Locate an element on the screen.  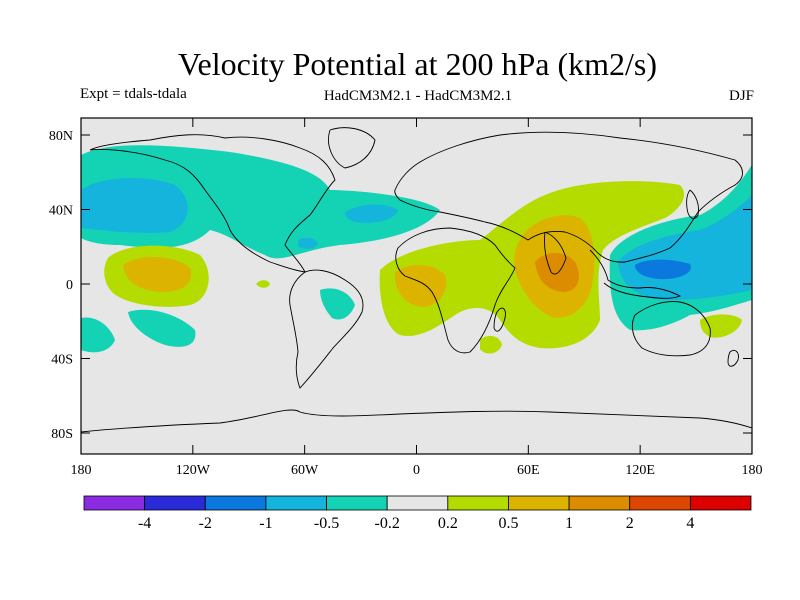
contour-region-south-africa-small is located at coordinates (491, 344).